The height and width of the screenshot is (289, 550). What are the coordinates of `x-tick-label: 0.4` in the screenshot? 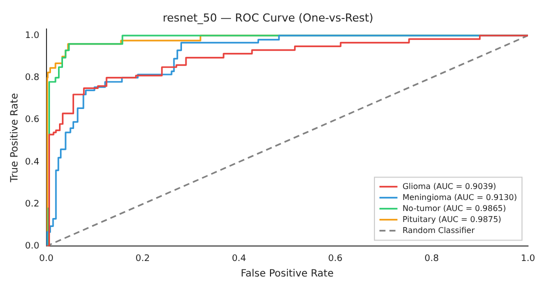 It's located at (239, 259).